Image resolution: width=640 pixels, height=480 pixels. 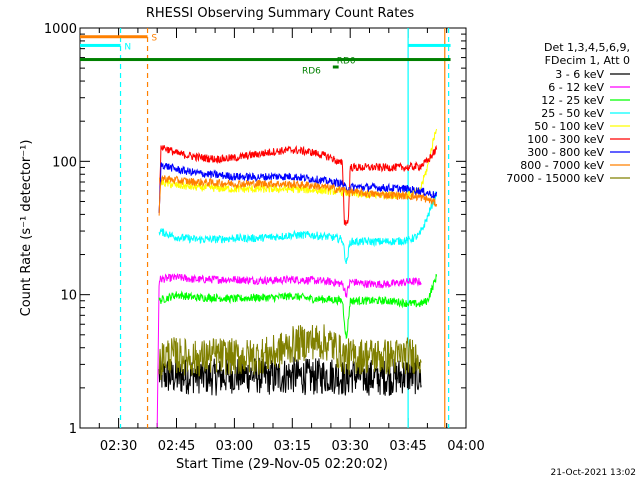 I want to click on y-tick-label: 1, so click(x=73, y=429).